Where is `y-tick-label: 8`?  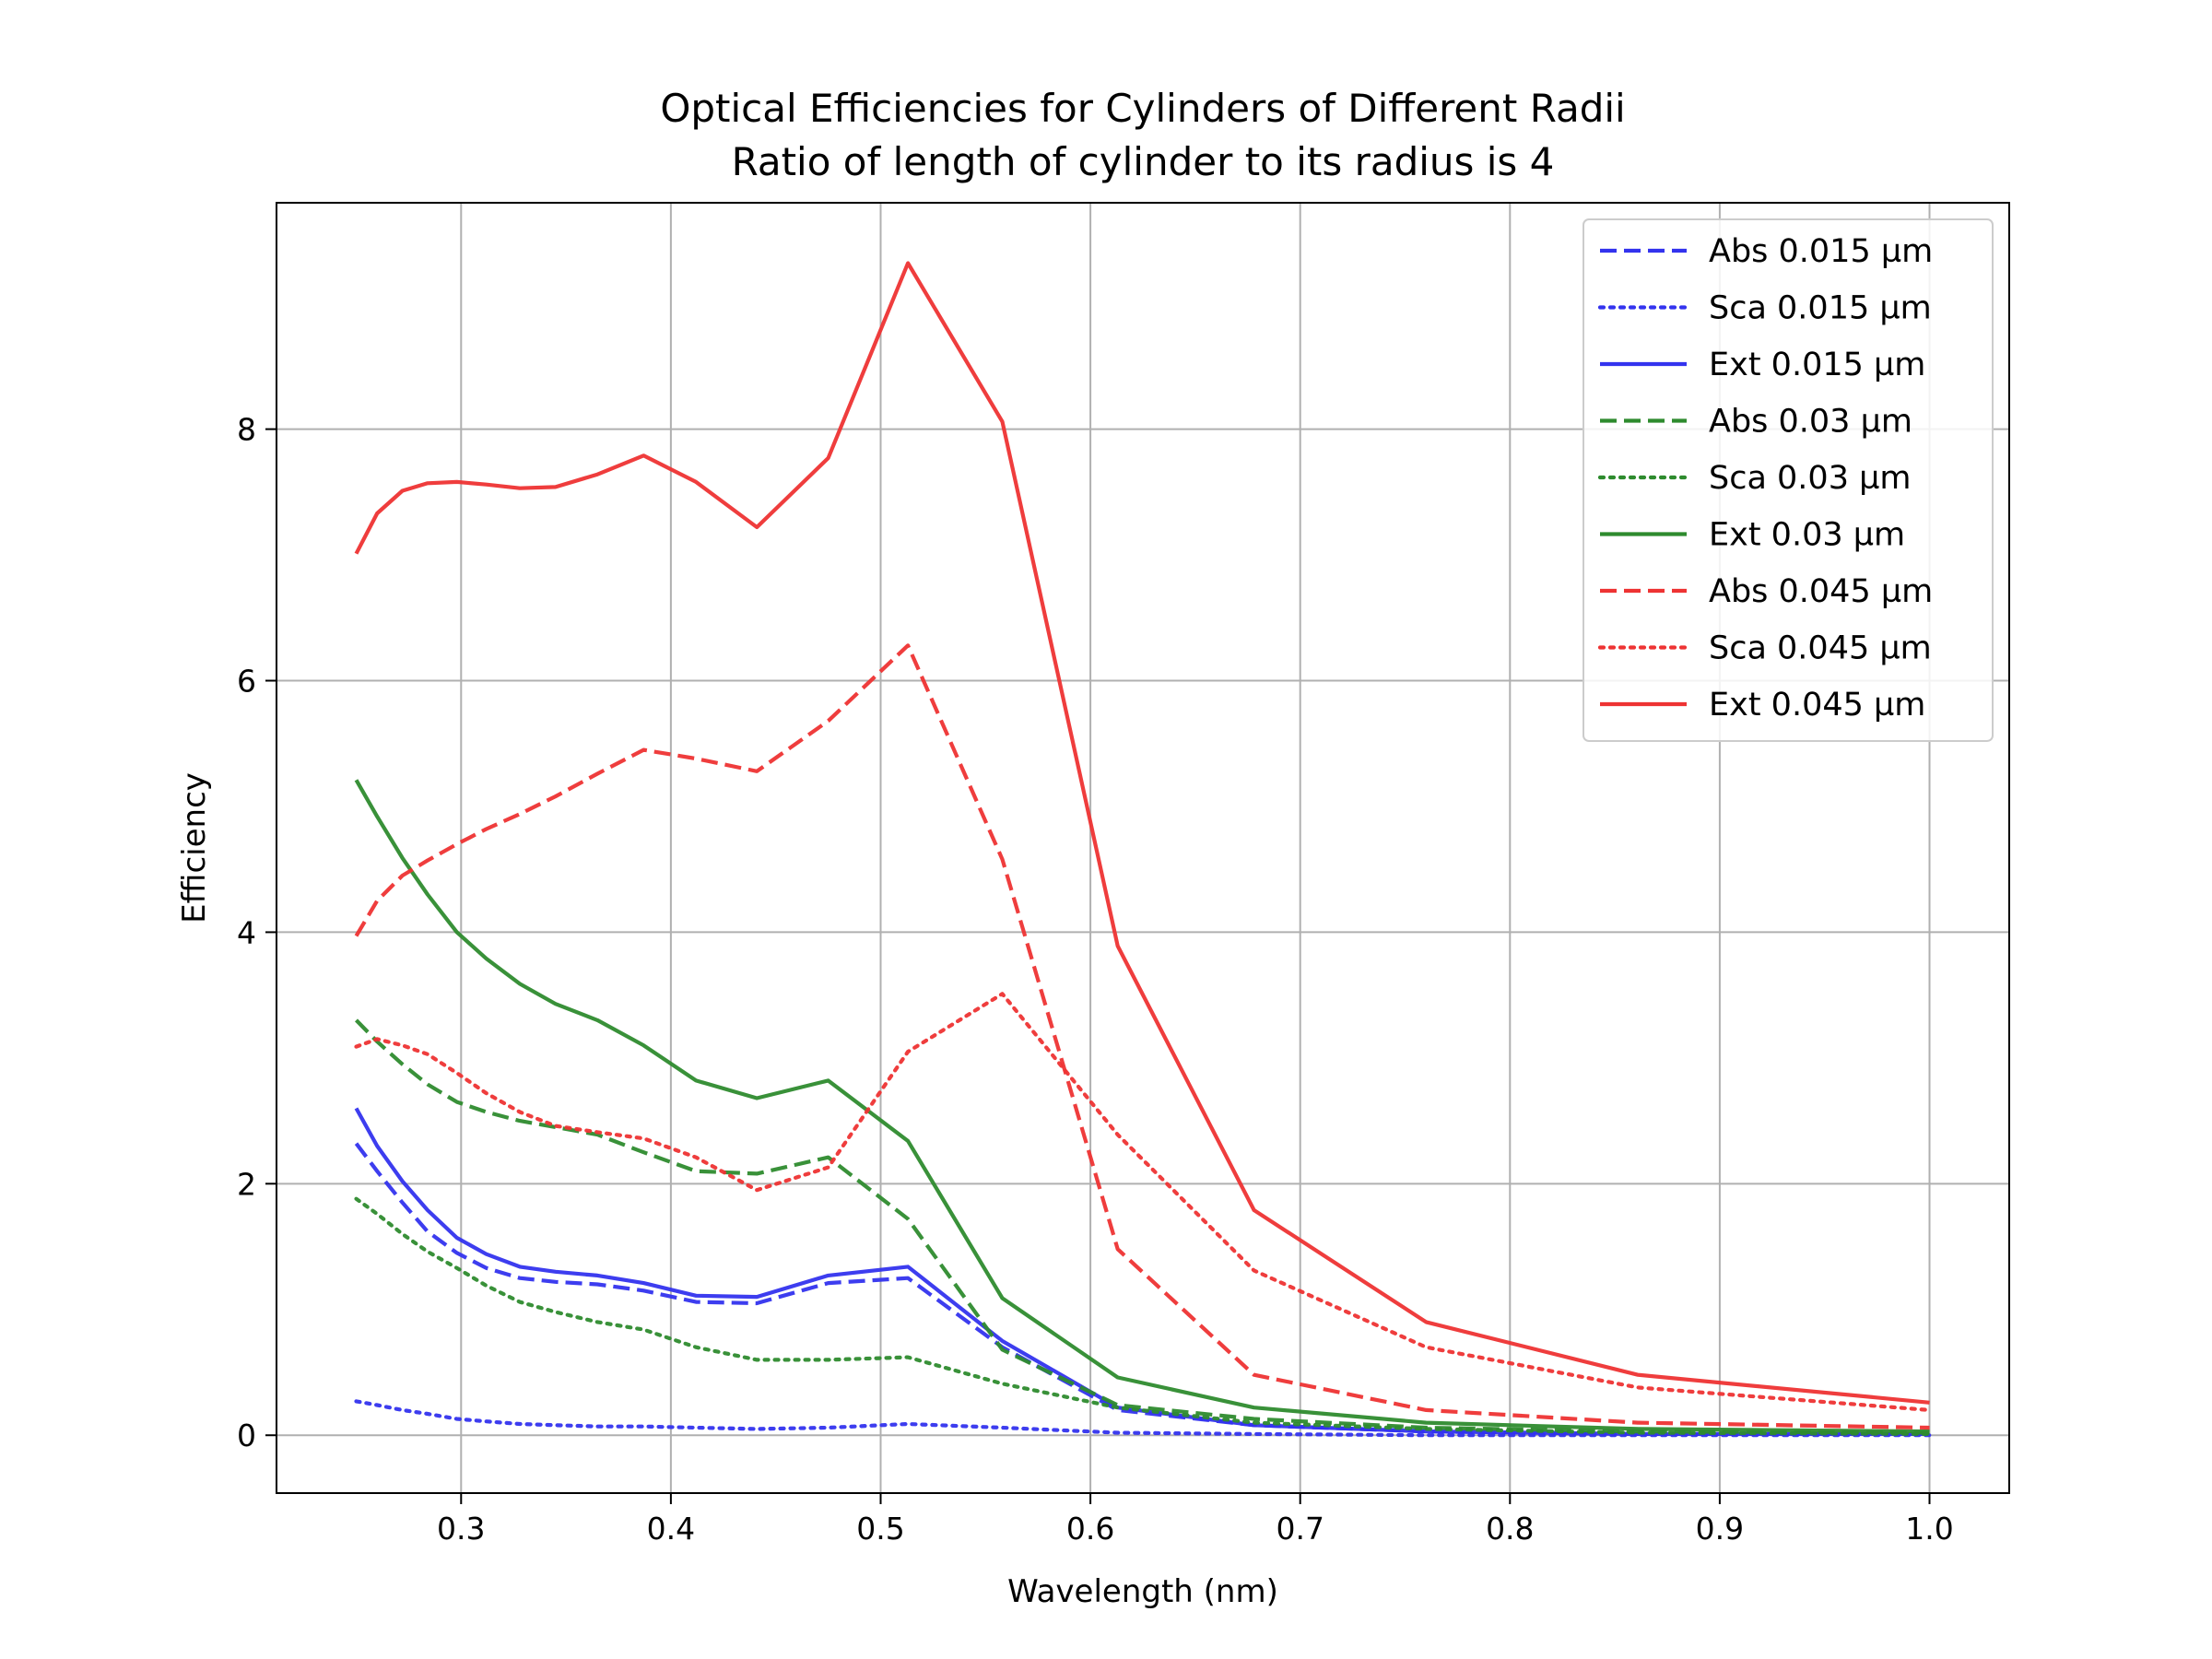
y-tick-label: 8 is located at coordinates (246, 430).